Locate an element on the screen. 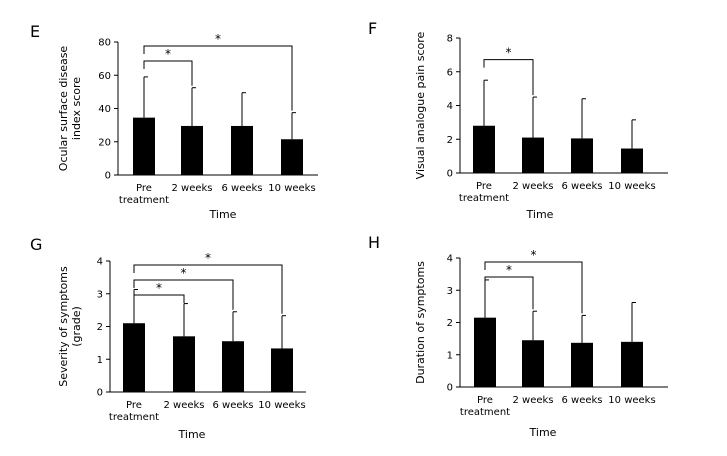 The image size is (727, 456). y-axis-title: Ocular surface diseaseindex score is located at coordinates (70, 109).